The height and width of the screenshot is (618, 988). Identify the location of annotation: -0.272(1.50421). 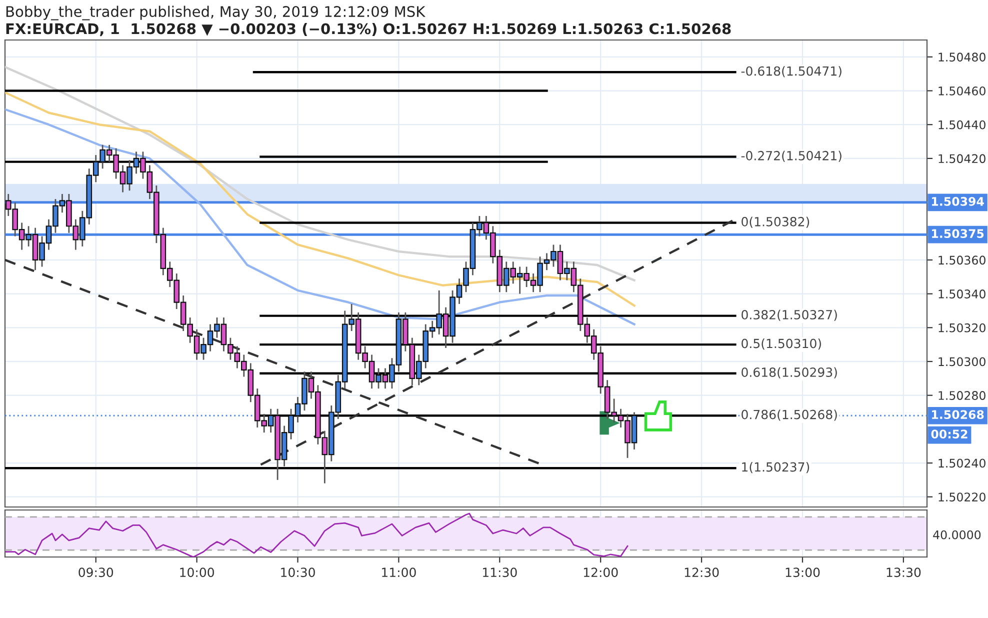
(791, 156).